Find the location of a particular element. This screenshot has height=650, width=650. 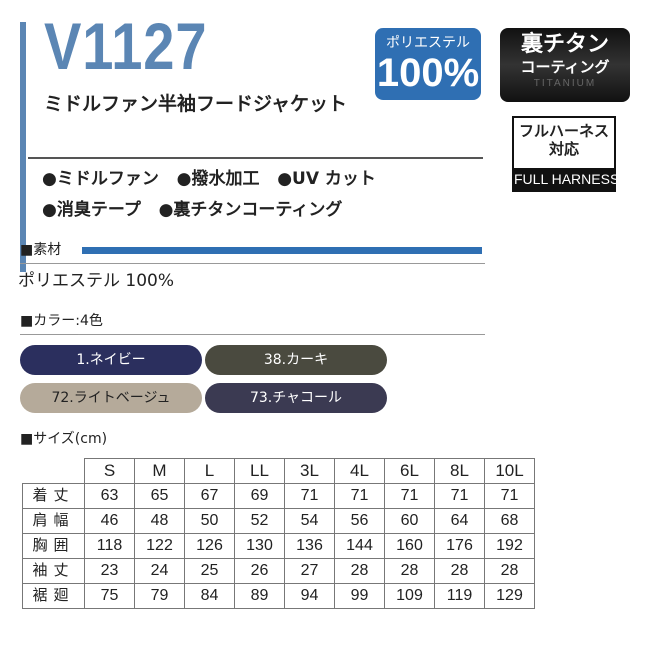

size-value: 192 is located at coordinates (509, 546).